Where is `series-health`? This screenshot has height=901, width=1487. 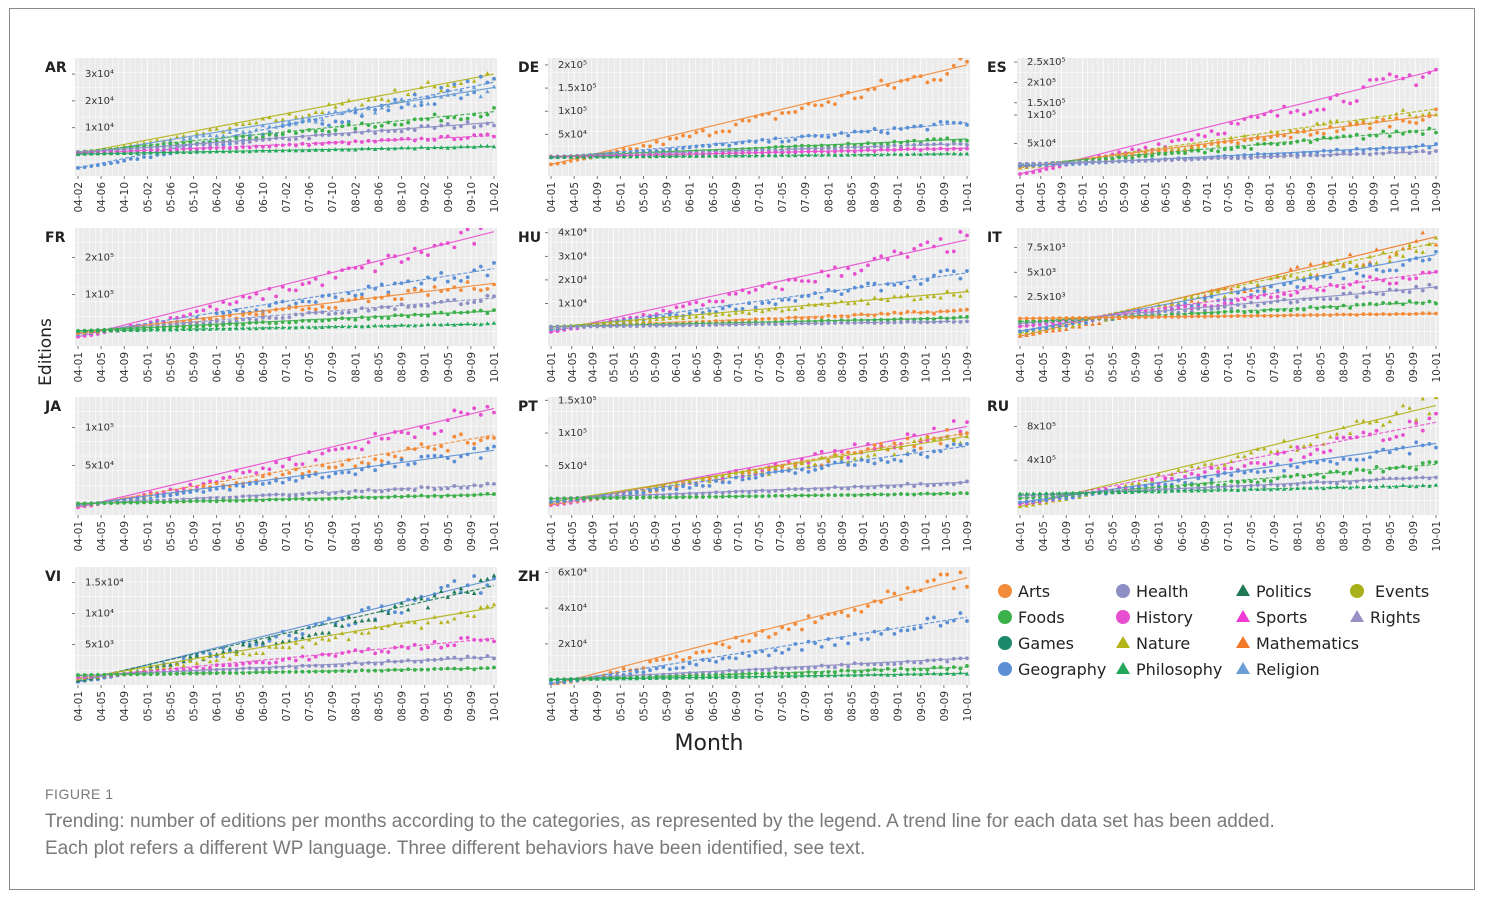 series-health is located at coordinates (759, 490).